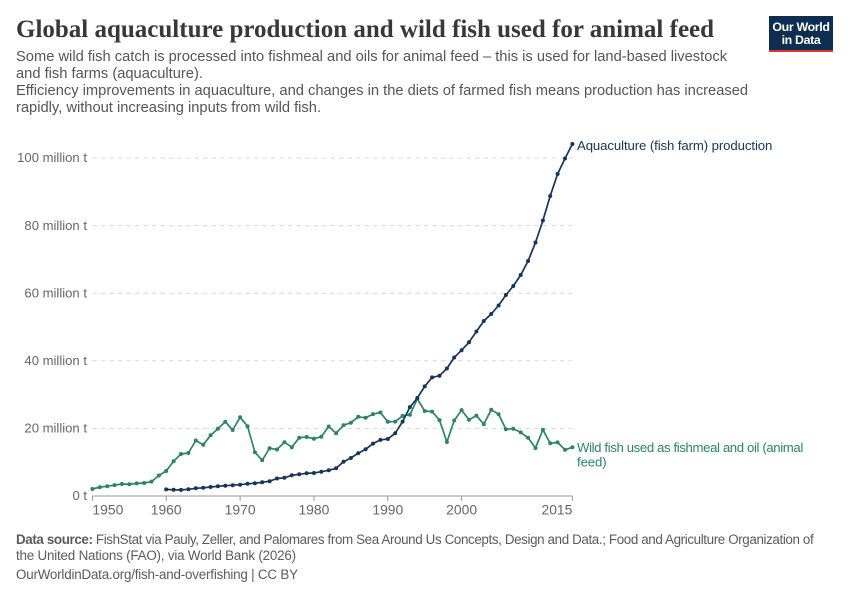 Image resolution: width=850 pixels, height=600 pixels. I want to click on svg-text: 1950, so click(107, 510).